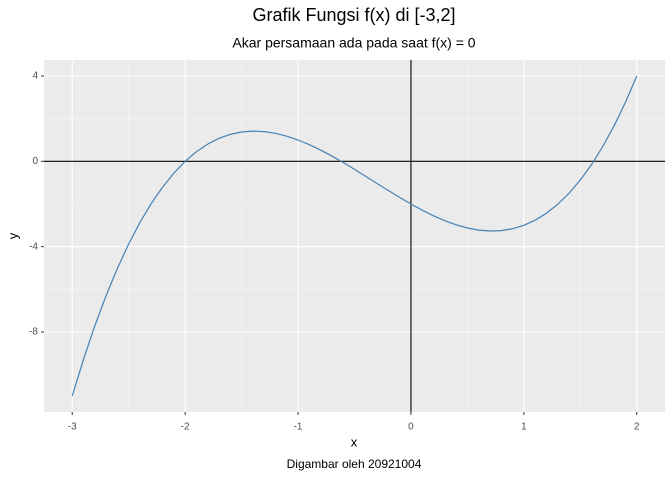  What do you see at coordinates (353, 15) in the screenshot?
I see `chart-title: Grafik Fungsi f(x) di [-3,2]` at bounding box center [353, 15].